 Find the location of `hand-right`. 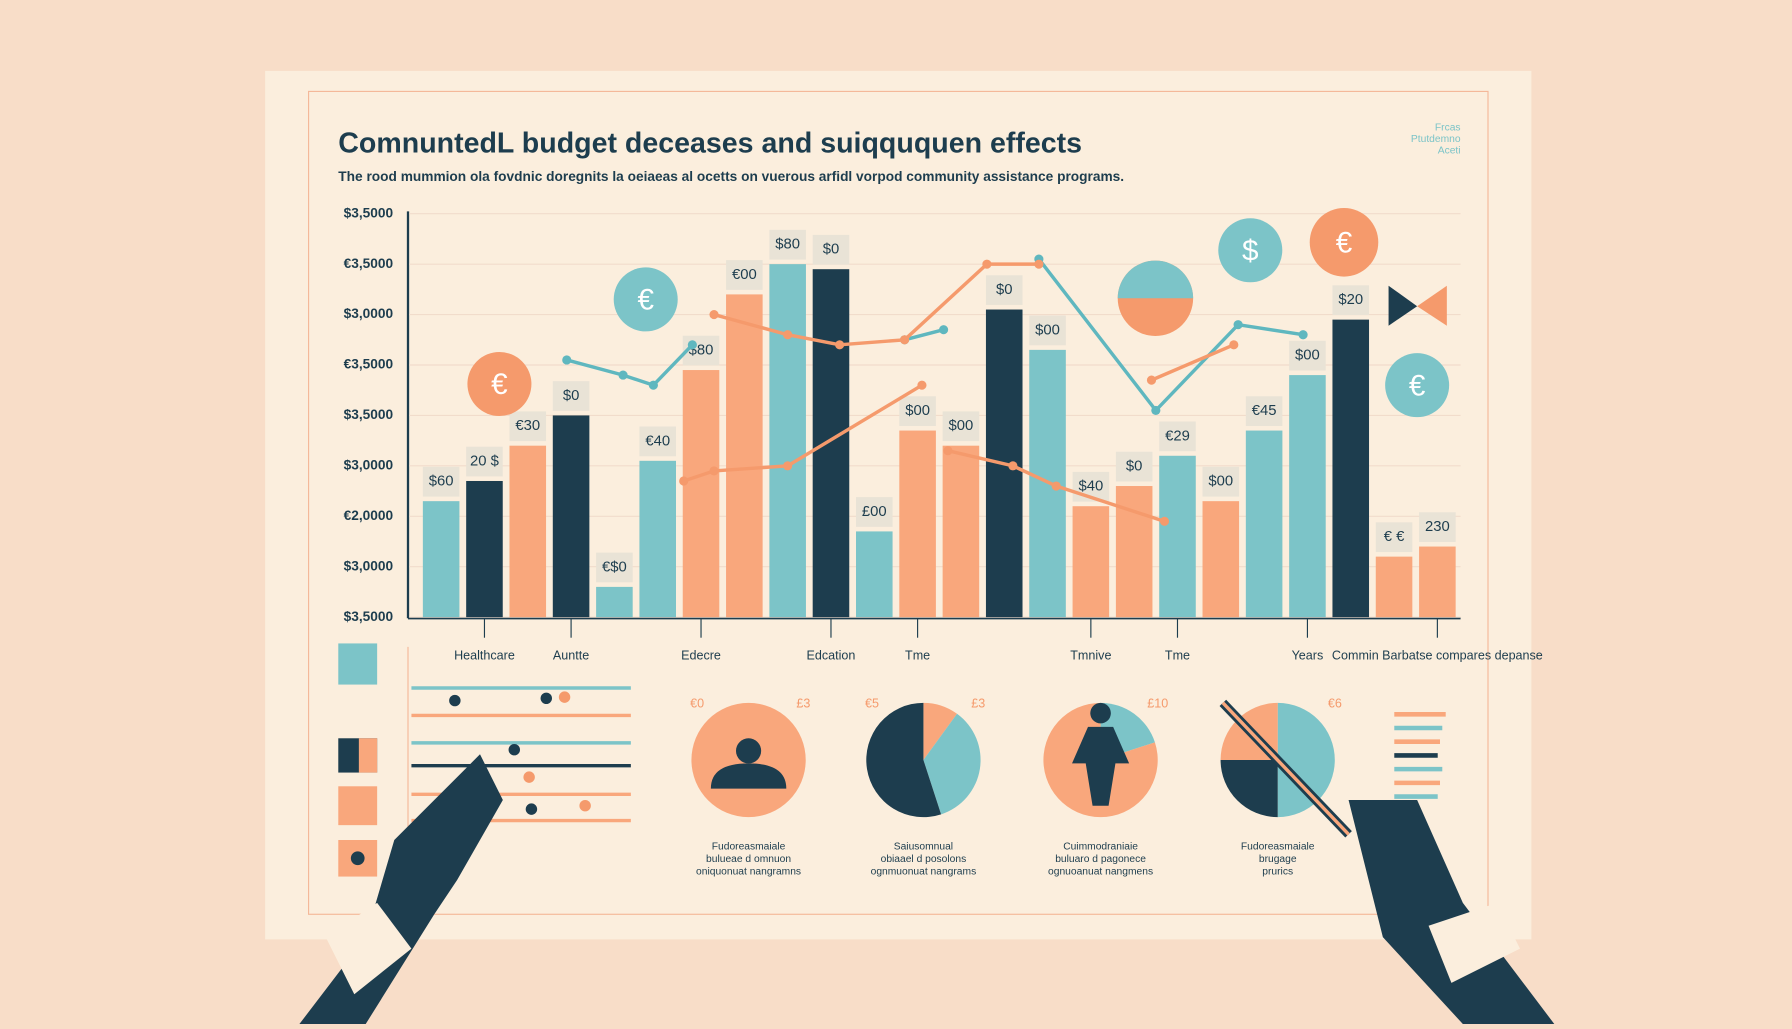

hand-right is located at coordinates (1451, 912).